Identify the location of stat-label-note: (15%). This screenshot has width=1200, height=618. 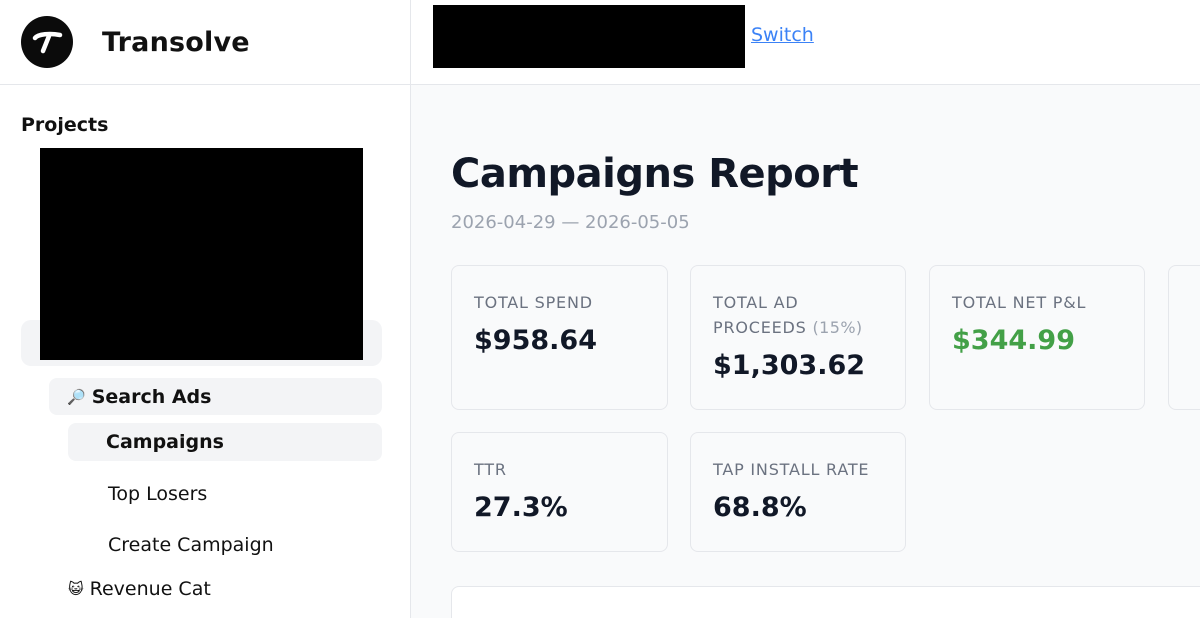
(837, 327).